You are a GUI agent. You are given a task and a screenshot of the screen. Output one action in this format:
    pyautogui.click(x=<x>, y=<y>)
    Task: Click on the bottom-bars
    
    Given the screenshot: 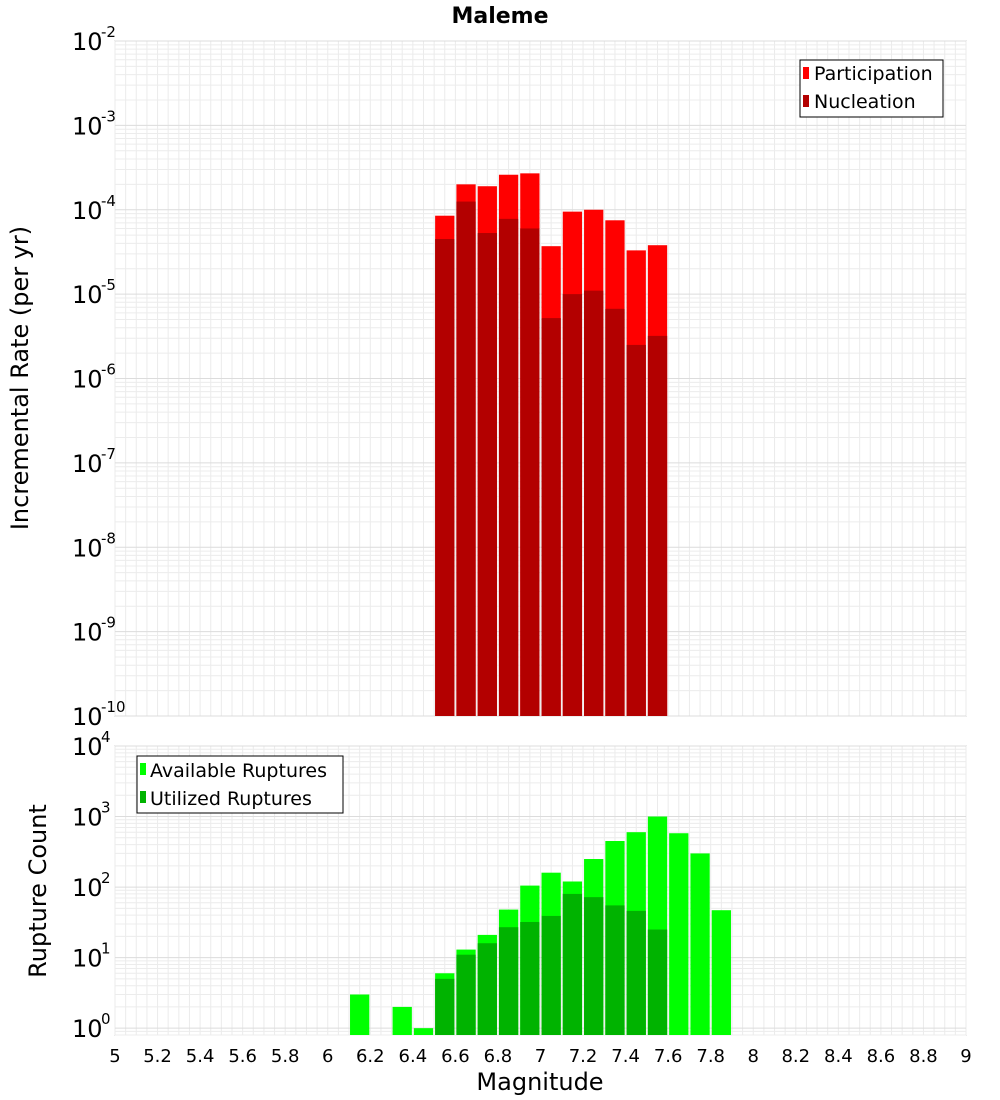 What is the action you would take?
    pyautogui.click(x=540, y=925)
    